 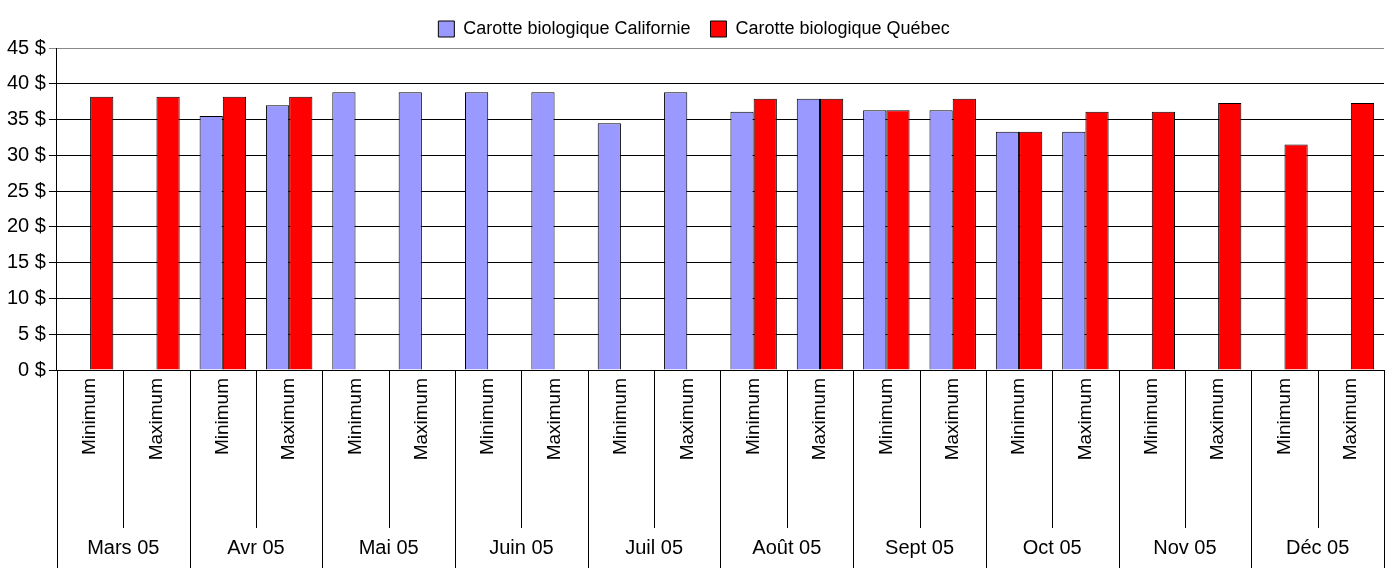 I want to click on text: Sept 05, so click(x=919, y=546).